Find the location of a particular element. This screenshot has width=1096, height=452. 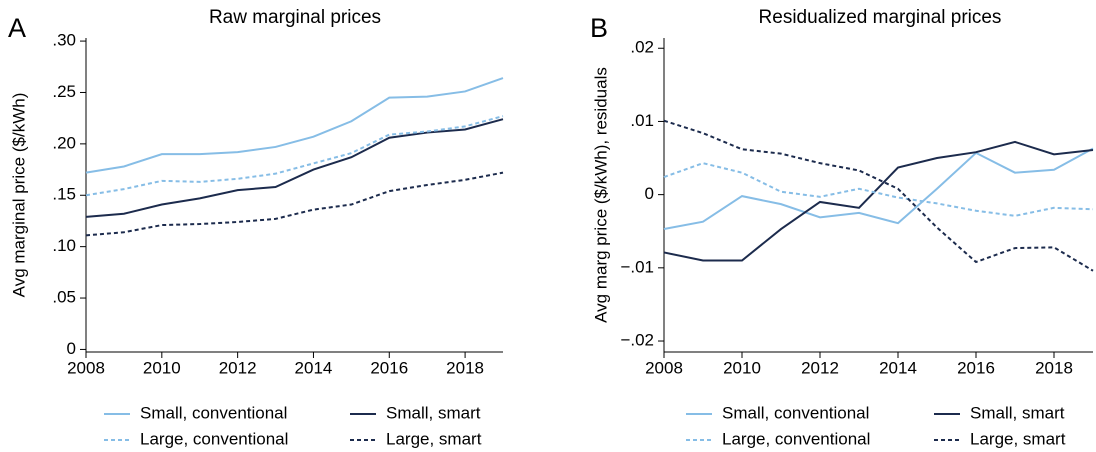

panel-label: B is located at coordinates (599, 28).